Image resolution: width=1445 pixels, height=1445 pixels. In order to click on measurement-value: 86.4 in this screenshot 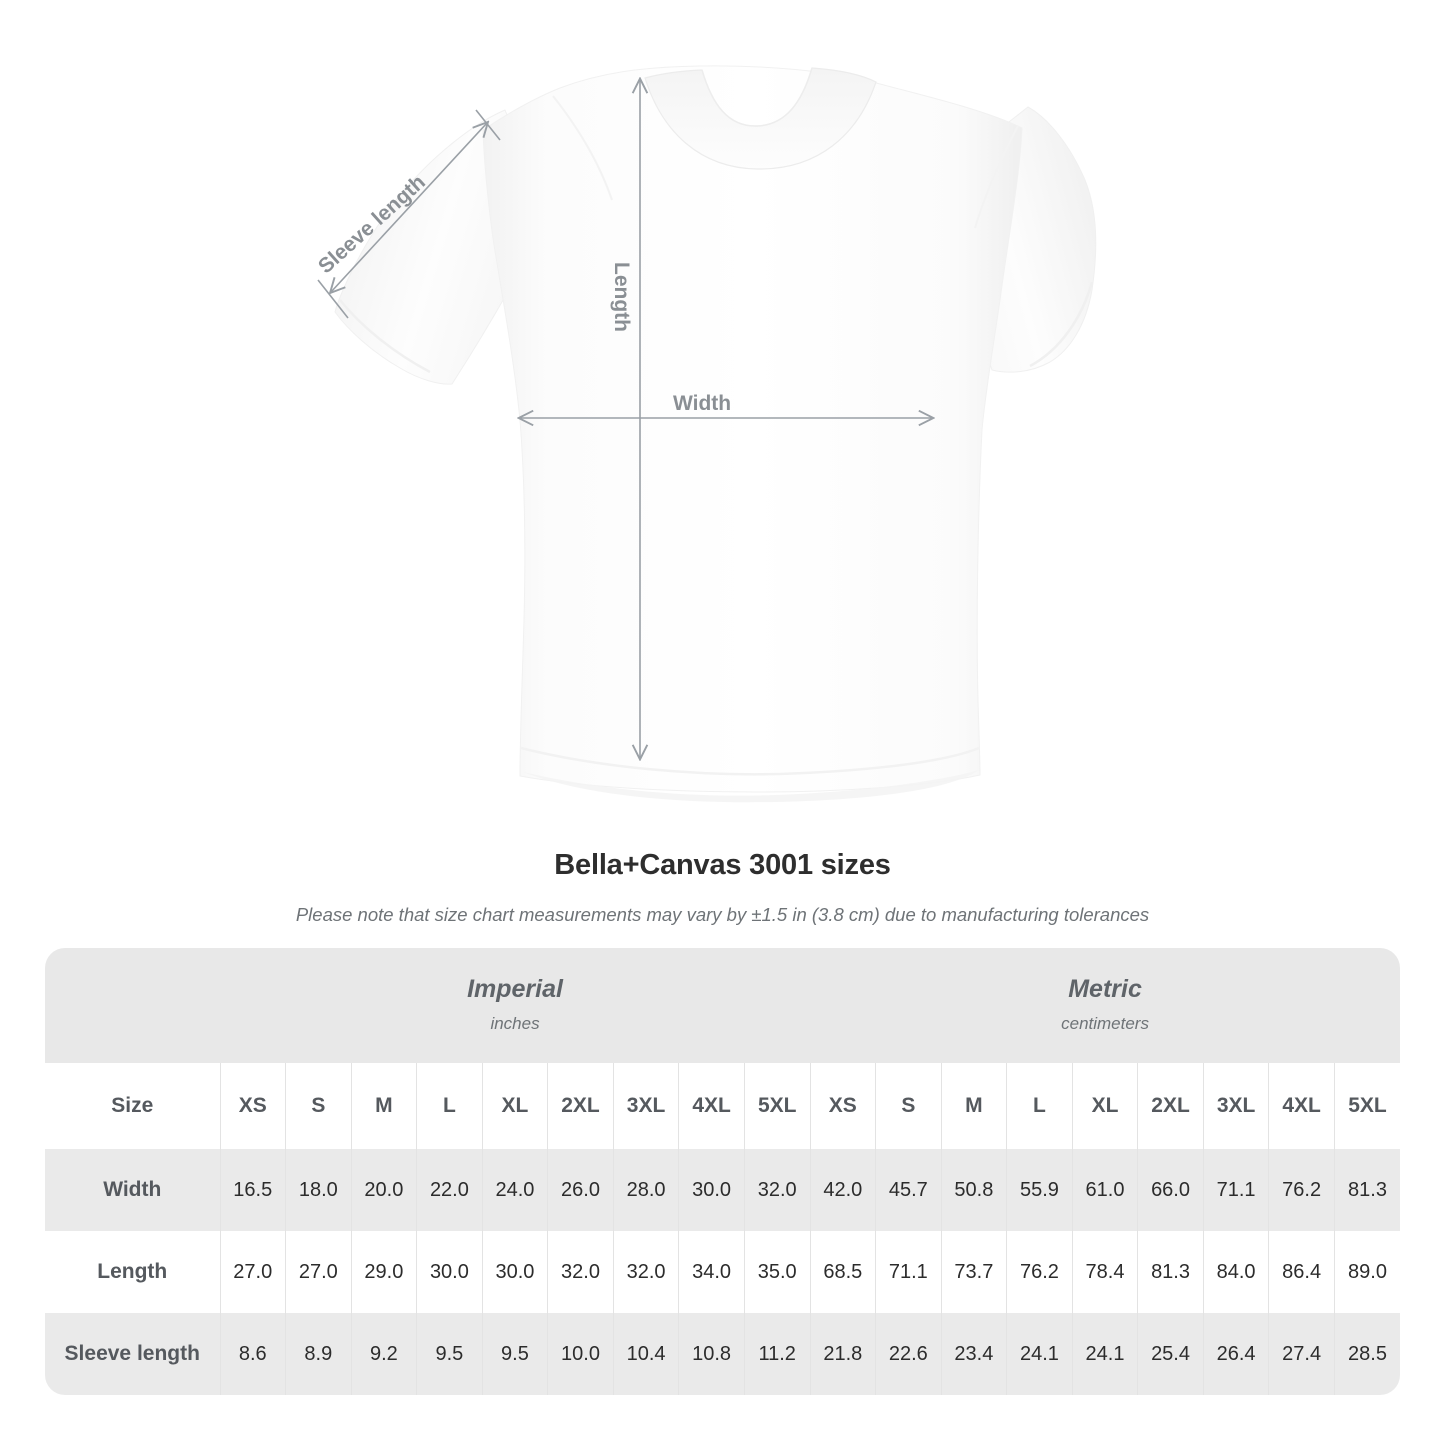, I will do `click(1301, 1272)`.